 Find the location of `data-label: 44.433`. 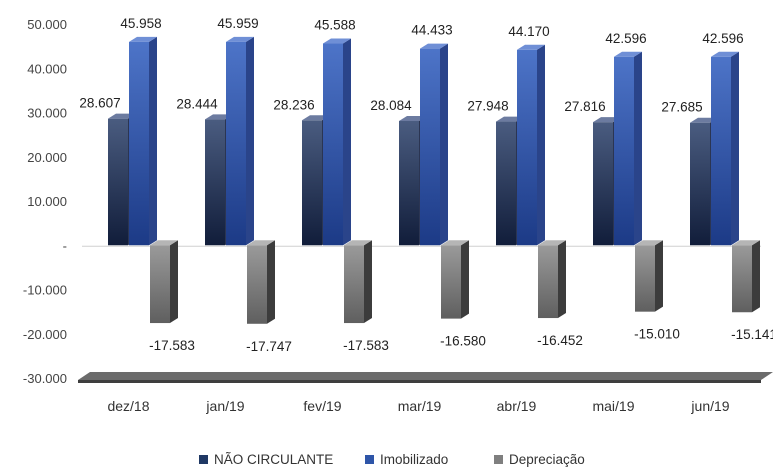

data-label: 44.433 is located at coordinates (431, 30).